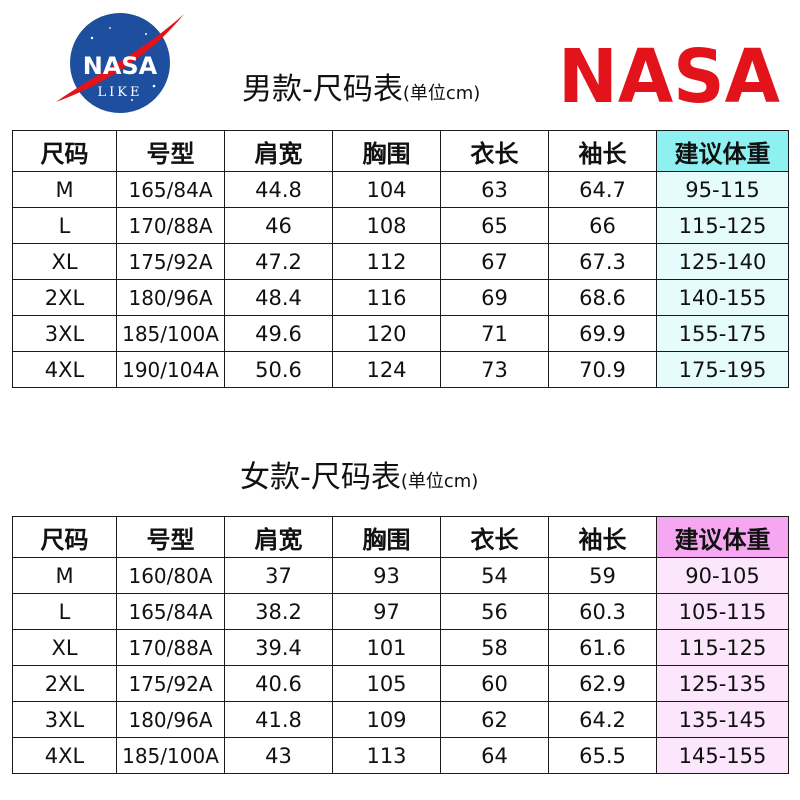 The height and width of the screenshot is (800, 800). Describe the element at coordinates (386, 225) in the screenshot. I see `chest-cell: 108` at that location.